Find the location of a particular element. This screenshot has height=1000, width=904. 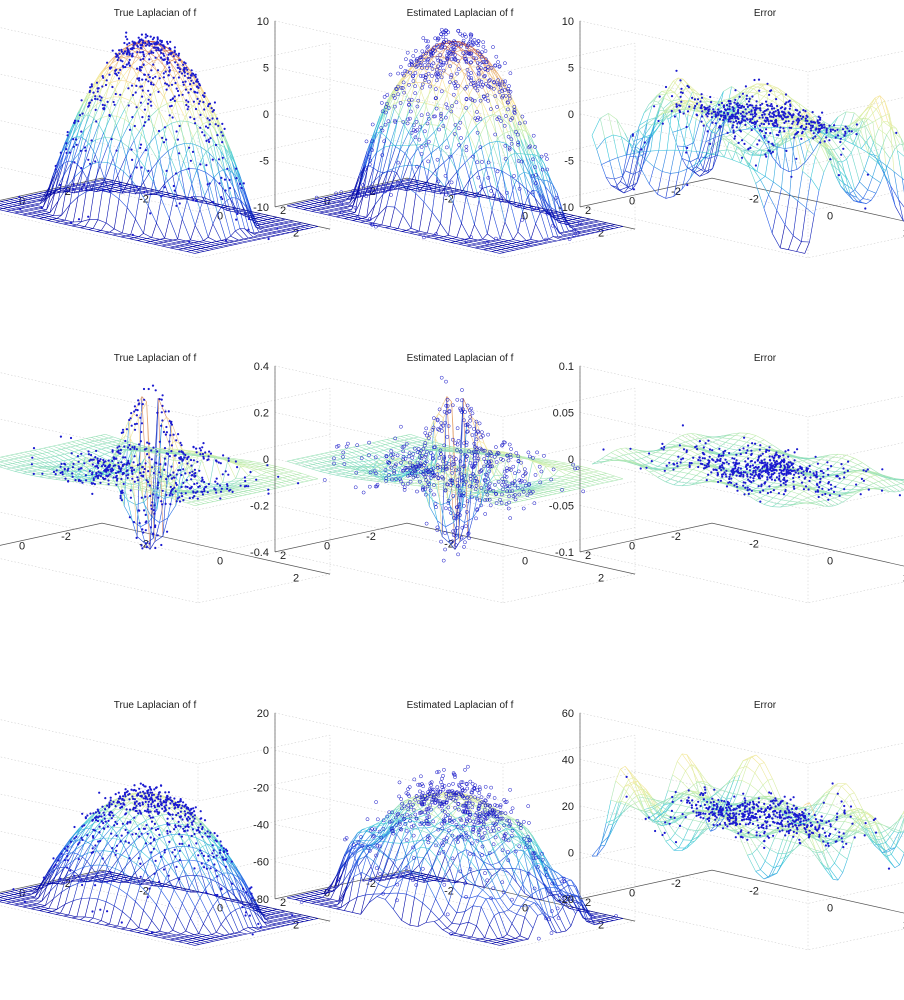

z-tick-label: 5 is located at coordinates (571, 68).